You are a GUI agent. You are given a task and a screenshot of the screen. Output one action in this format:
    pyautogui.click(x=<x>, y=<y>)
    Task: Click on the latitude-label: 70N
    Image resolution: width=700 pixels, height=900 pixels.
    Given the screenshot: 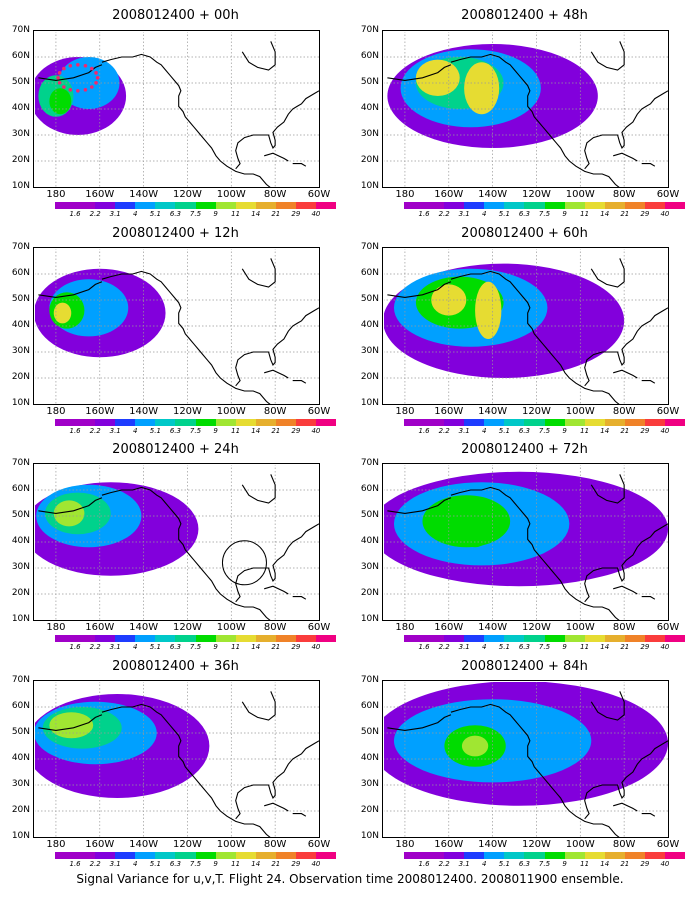 What is the action you would take?
    pyautogui.click(x=369, y=680)
    